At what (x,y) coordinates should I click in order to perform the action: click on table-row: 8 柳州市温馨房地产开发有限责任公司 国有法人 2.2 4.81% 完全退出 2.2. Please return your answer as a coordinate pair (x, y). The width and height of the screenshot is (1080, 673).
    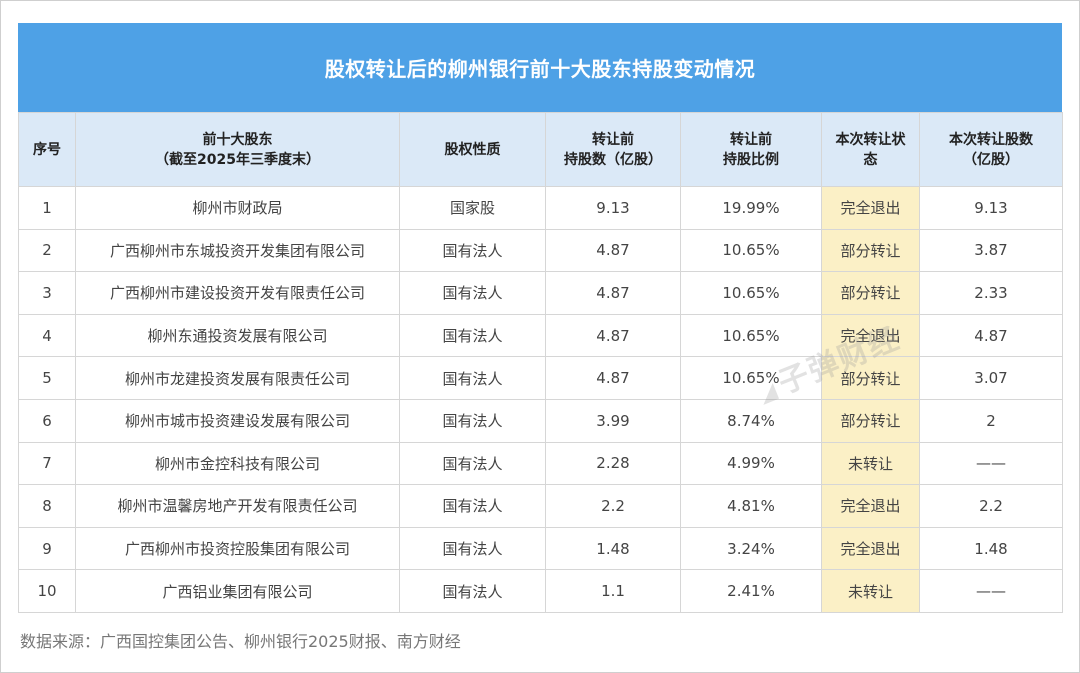
    Looking at the image, I should click on (540, 506).